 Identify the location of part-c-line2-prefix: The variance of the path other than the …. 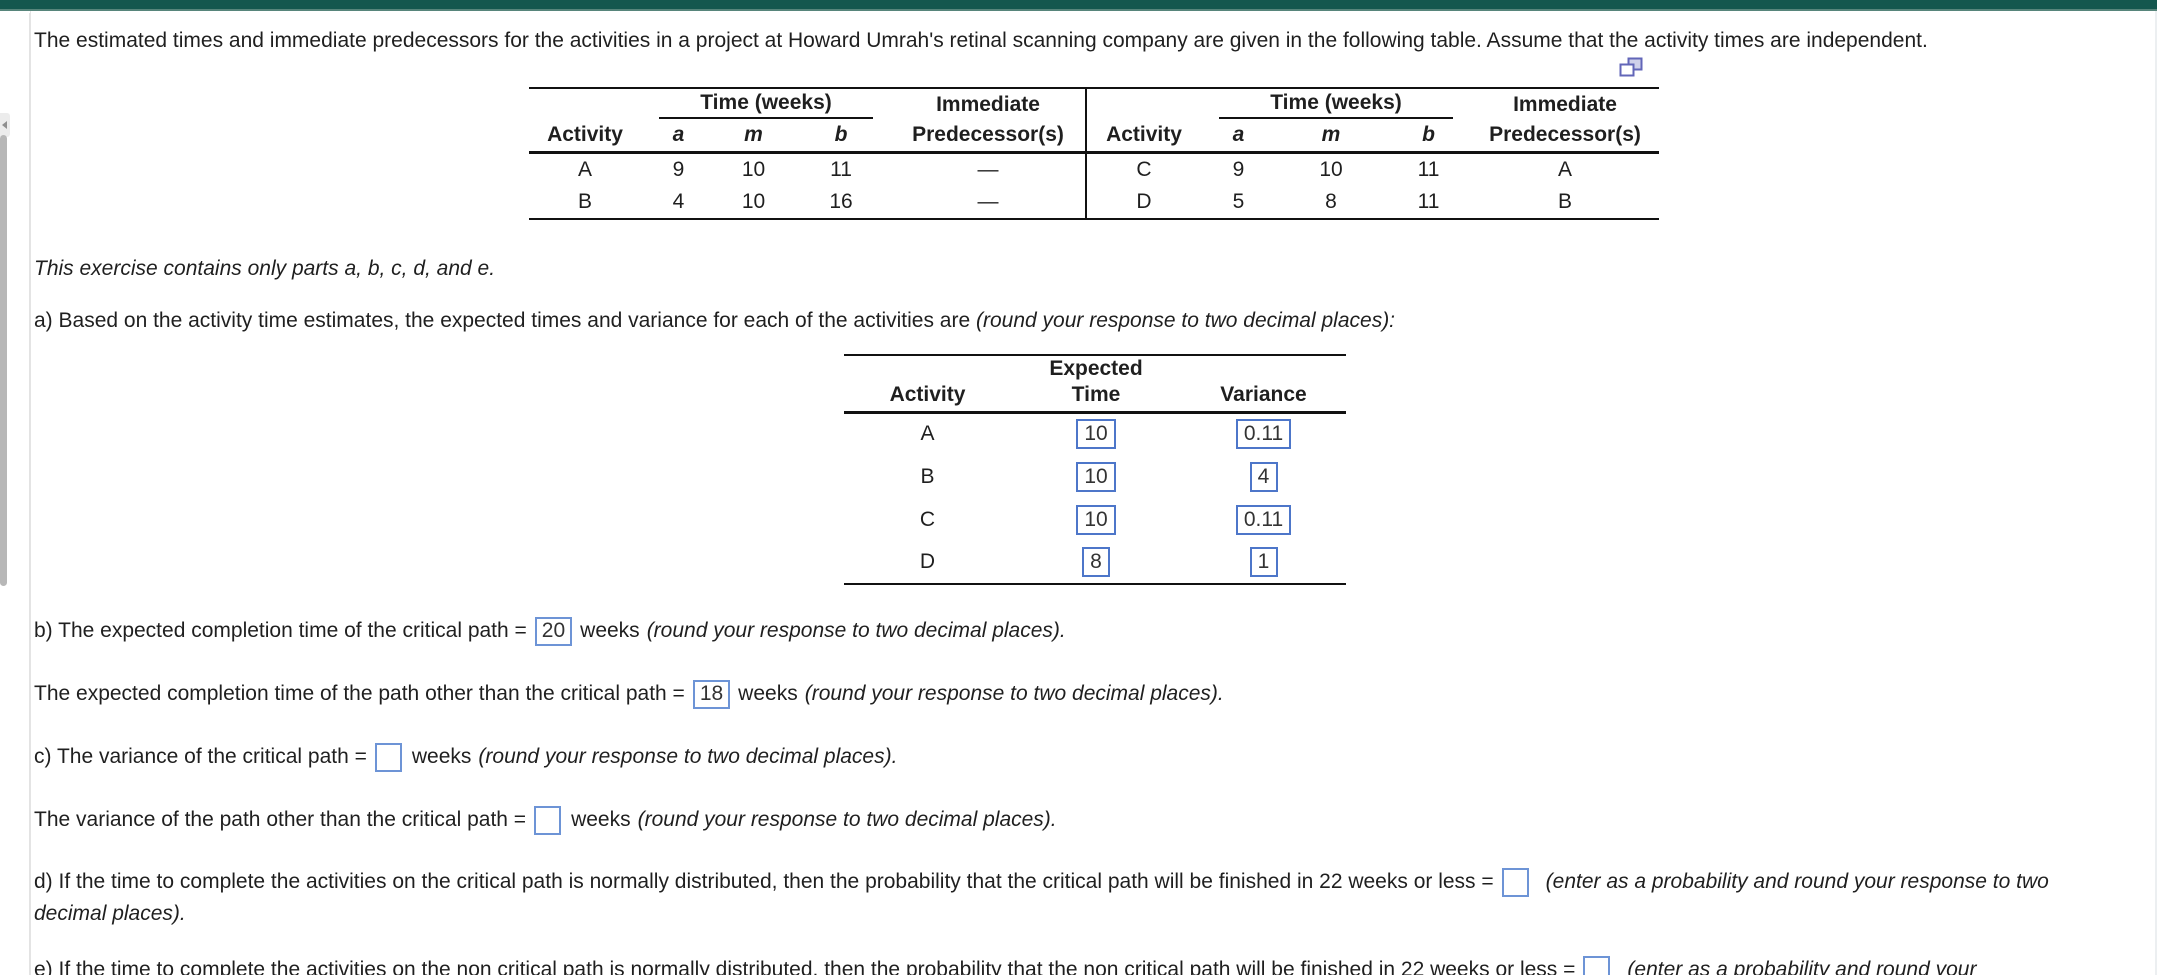
(280, 819).